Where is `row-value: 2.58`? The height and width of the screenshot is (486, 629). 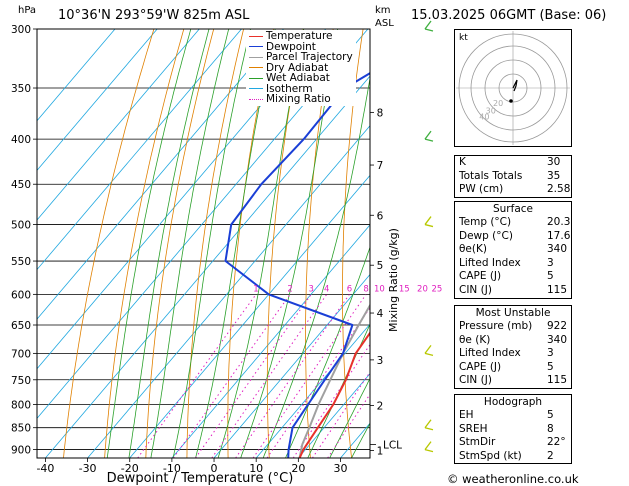
row-value: 2.58 is located at coordinates (559, 189).